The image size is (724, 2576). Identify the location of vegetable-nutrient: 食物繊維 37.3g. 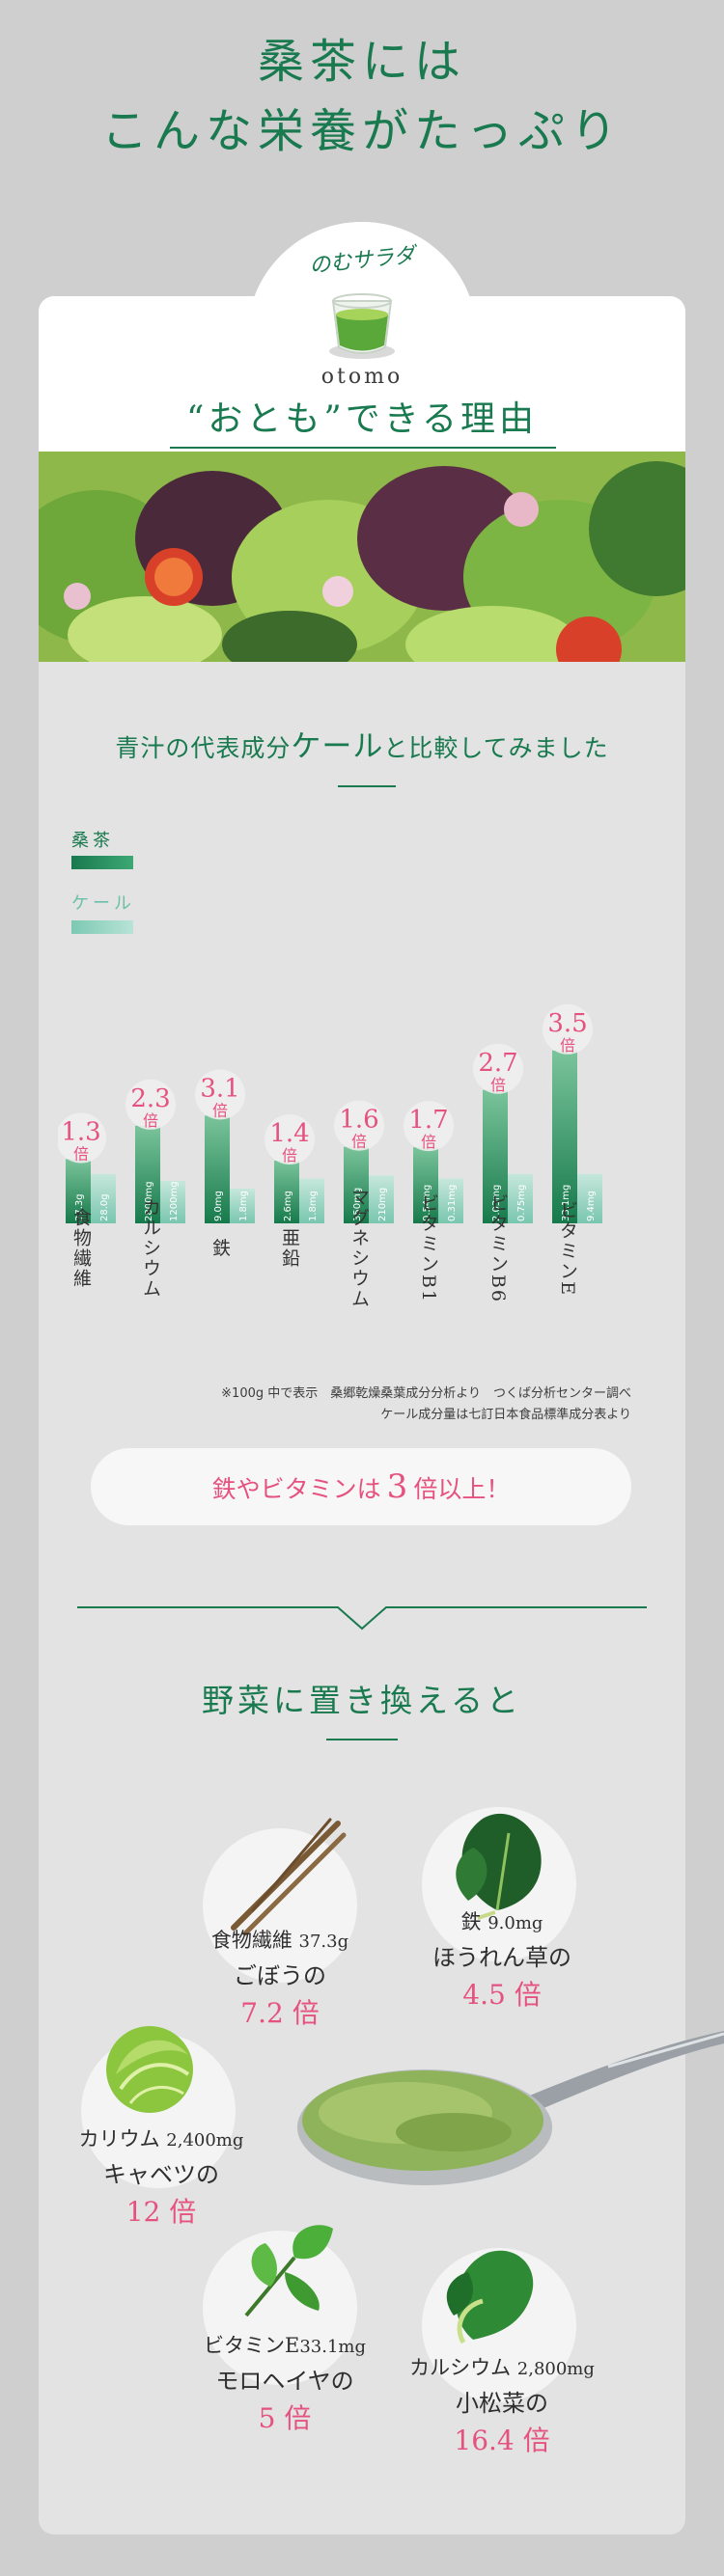
(280, 1942).